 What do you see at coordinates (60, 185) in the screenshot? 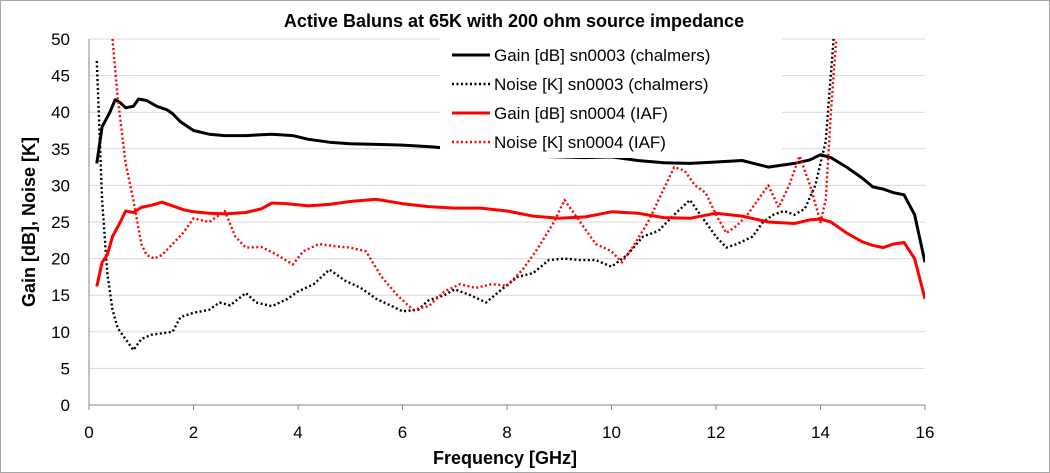
I see `y-tick-label-6: 30` at bounding box center [60, 185].